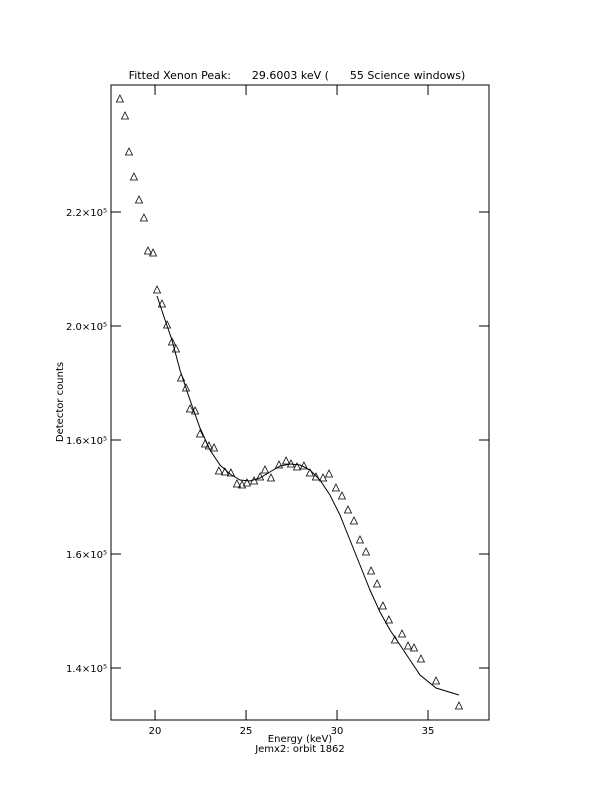 This screenshot has height=796, width=612. What do you see at coordinates (60, 402) in the screenshot?
I see `y-axis-label: Detector counts` at bounding box center [60, 402].